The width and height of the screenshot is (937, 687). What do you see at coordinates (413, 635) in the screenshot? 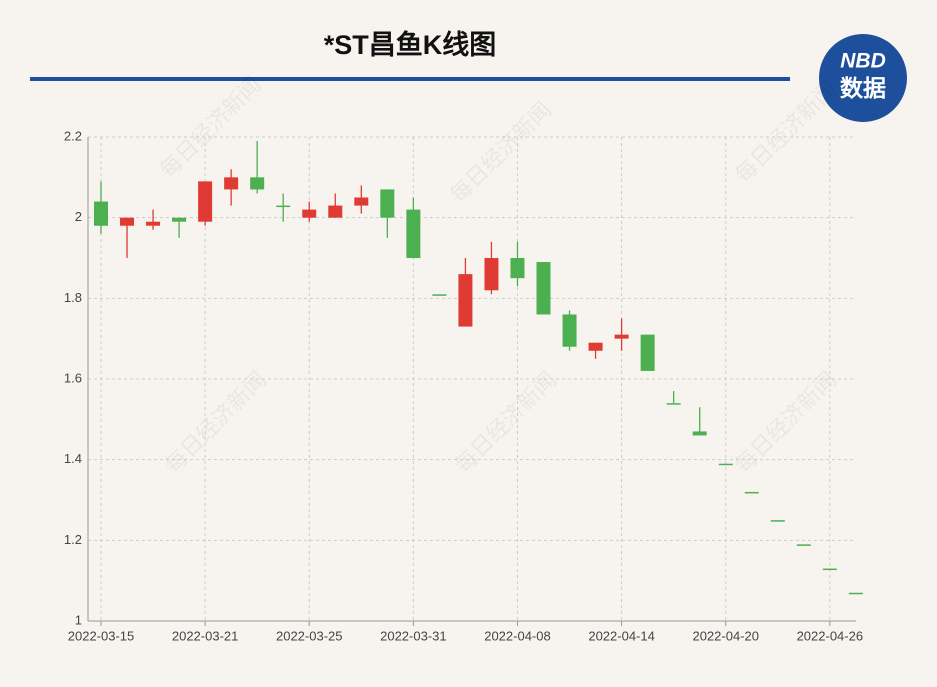
I see `x-tick-label: 2022-03-31` at bounding box center [413, 635].